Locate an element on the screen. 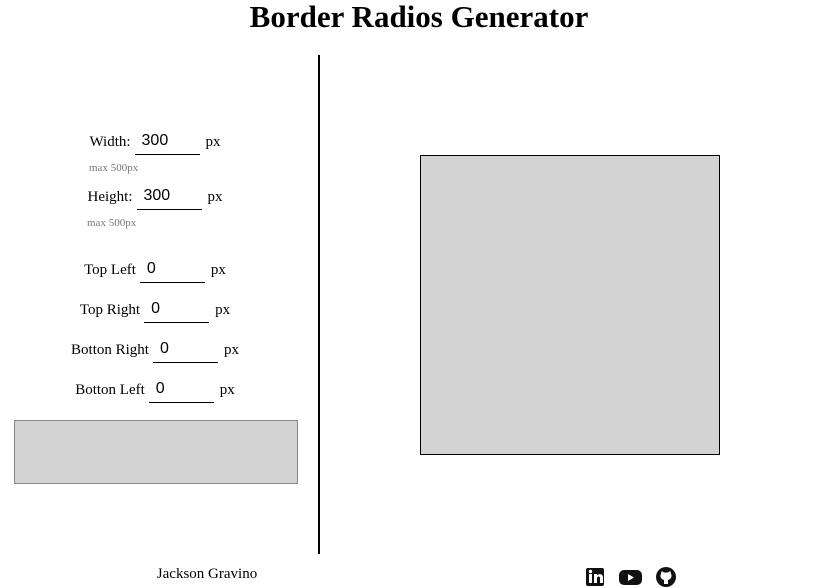 Image resolution: width=838 pixels, height=588 pixels. youtube-icon is located at coordinates (630, 577).